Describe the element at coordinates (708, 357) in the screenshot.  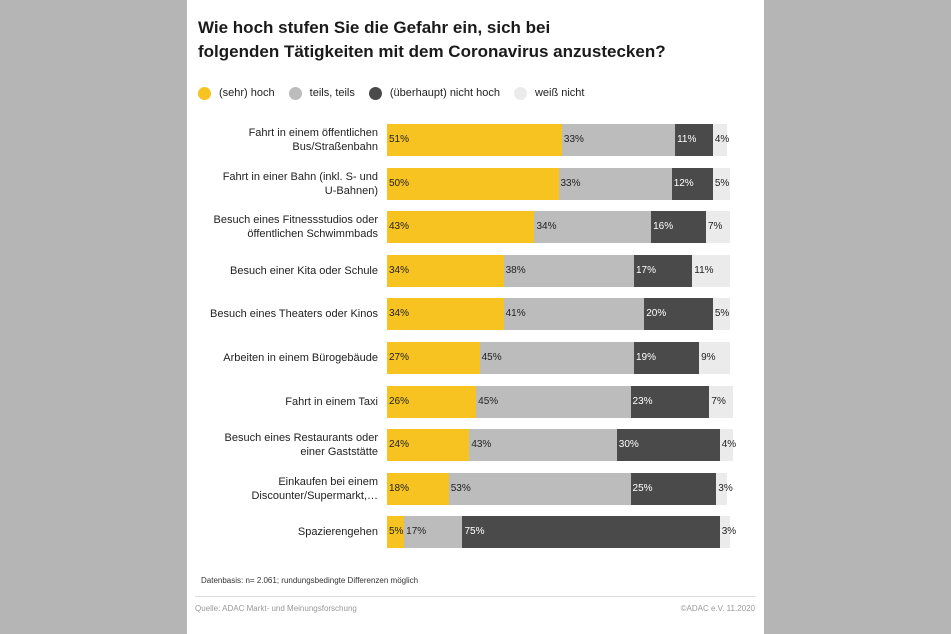
I see `data-label: 9%` at that location.